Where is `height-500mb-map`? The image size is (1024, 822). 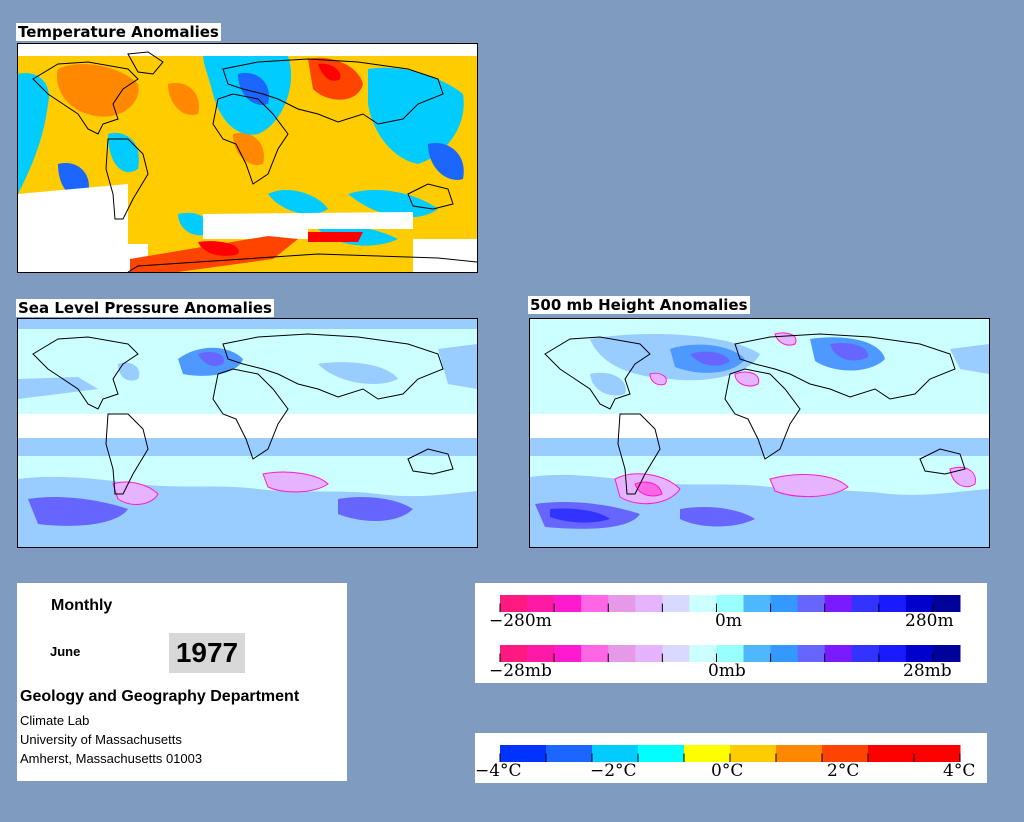
height-500mb-map is located at coordinates (759, 433).